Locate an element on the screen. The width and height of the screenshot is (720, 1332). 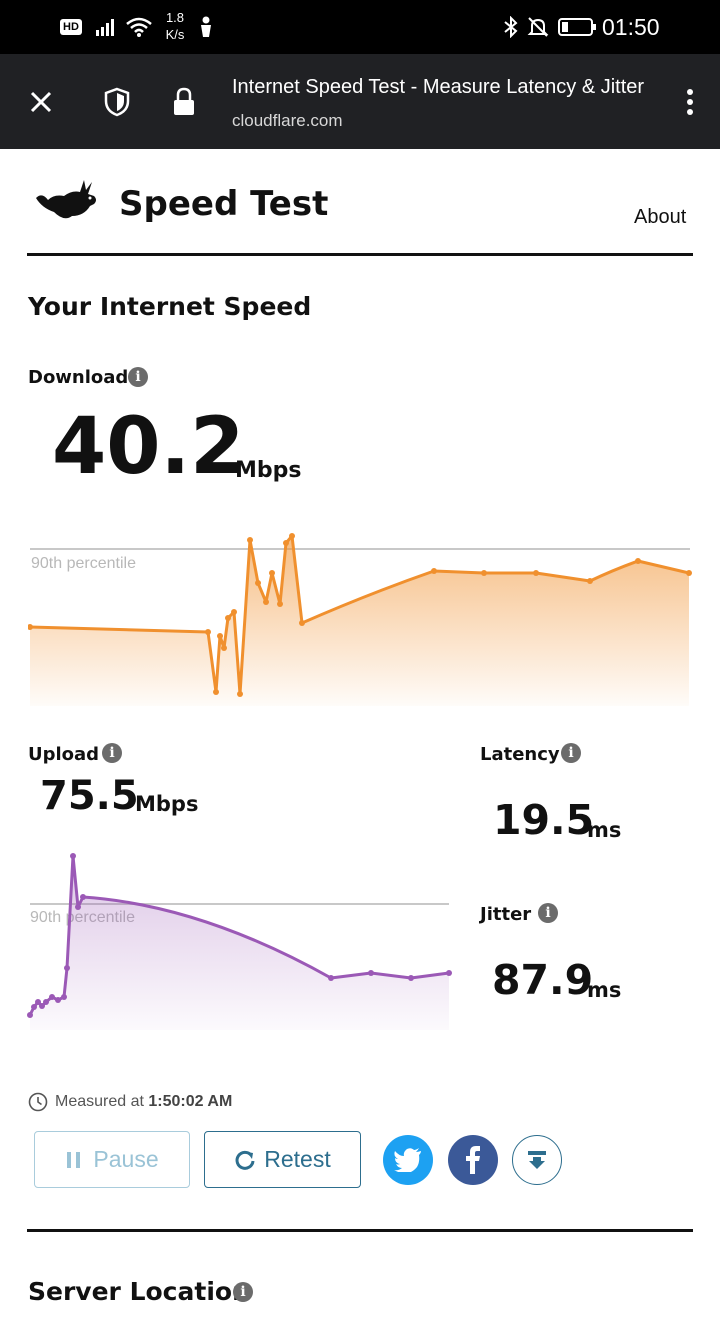
measured-at: Measured at 1:50:02 AM is located at coordinates (143, 1102).